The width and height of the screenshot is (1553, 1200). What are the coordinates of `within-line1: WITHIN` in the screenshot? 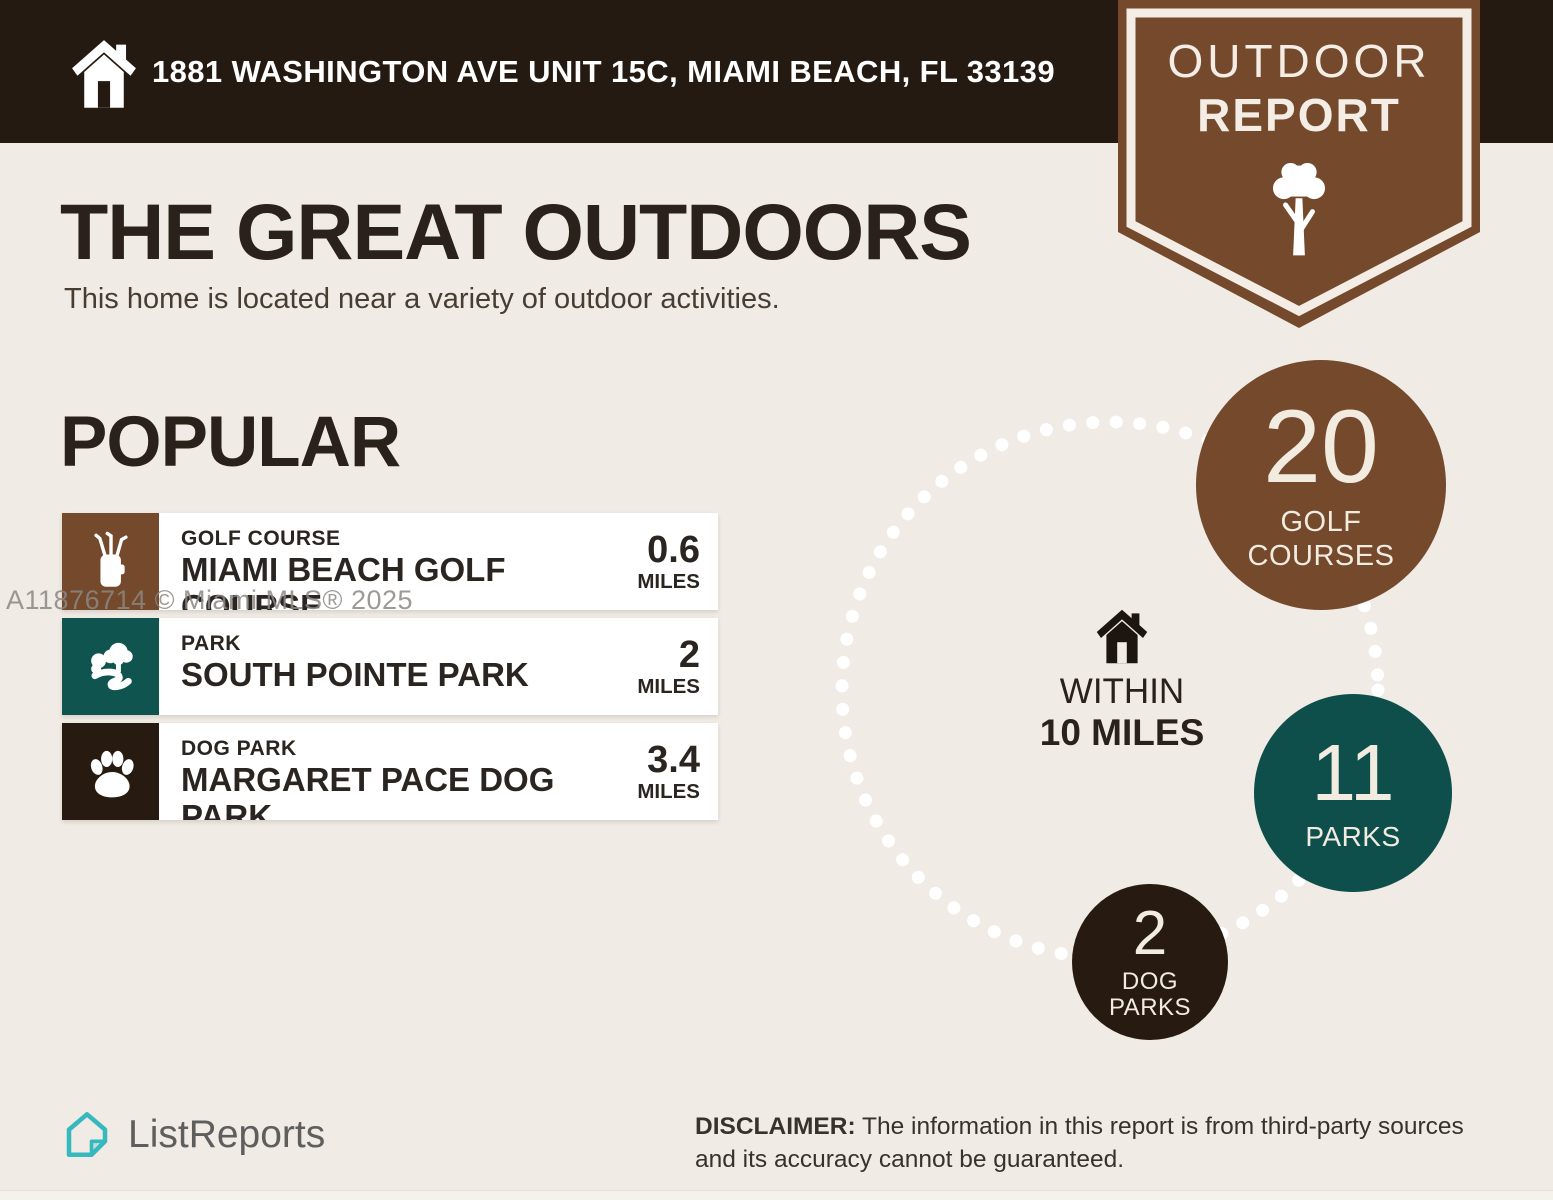 It's located at (1122, 691).